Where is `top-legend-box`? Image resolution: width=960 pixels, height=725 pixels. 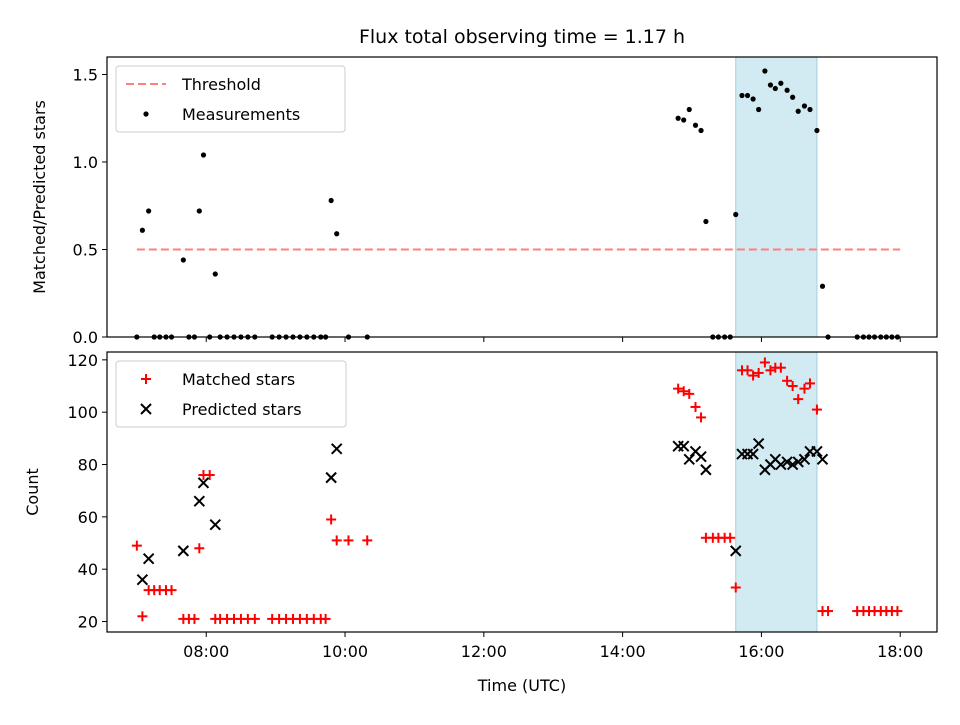
top-legend-box is located at coordinates (230, 99).